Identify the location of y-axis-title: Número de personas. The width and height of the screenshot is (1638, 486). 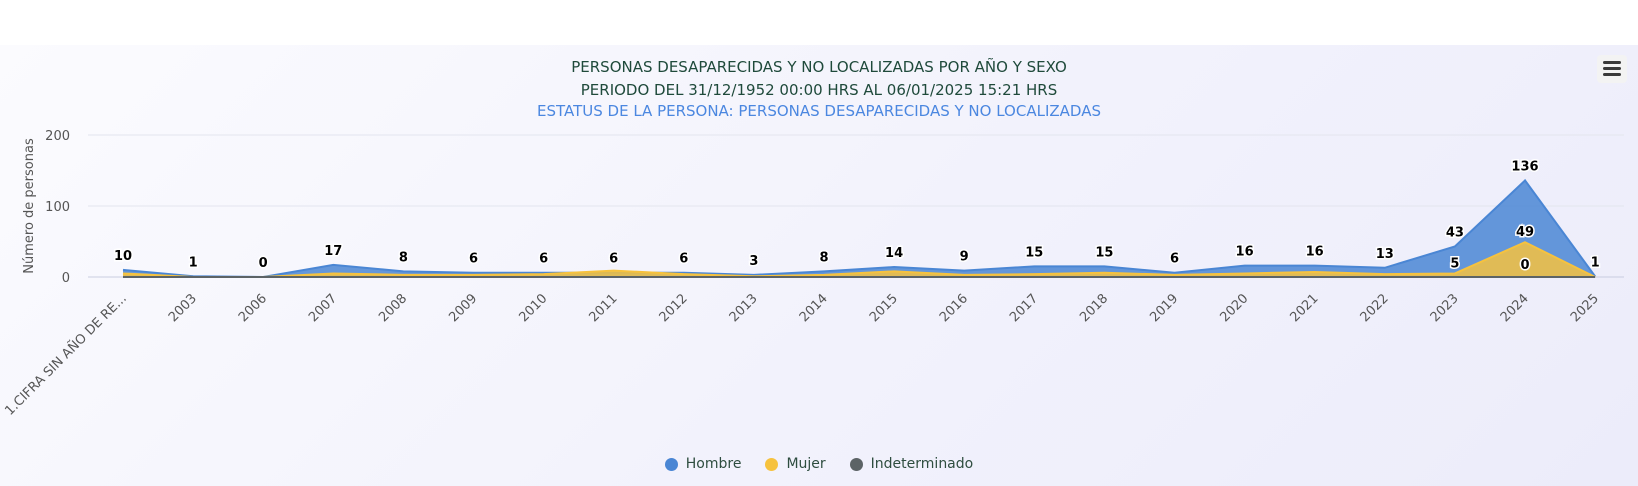
(29, 206).